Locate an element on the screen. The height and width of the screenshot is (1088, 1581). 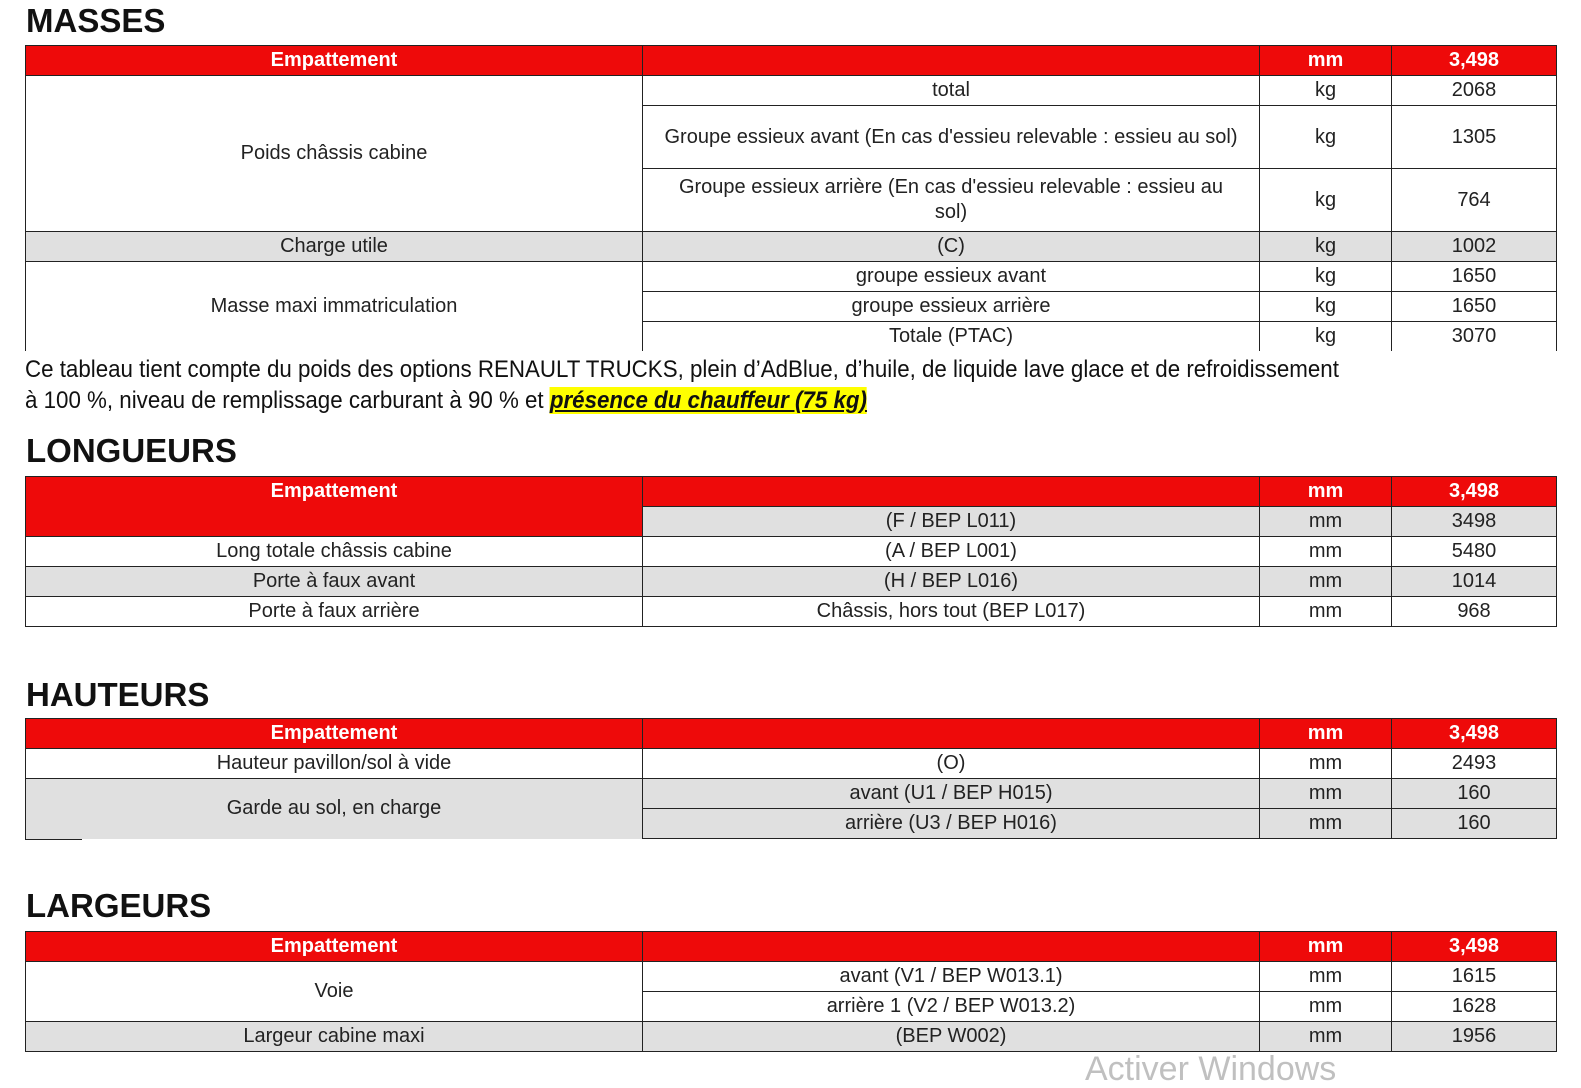
row-desc: arrière (U3 / BEP H016) is located at coordinates (951, 823).